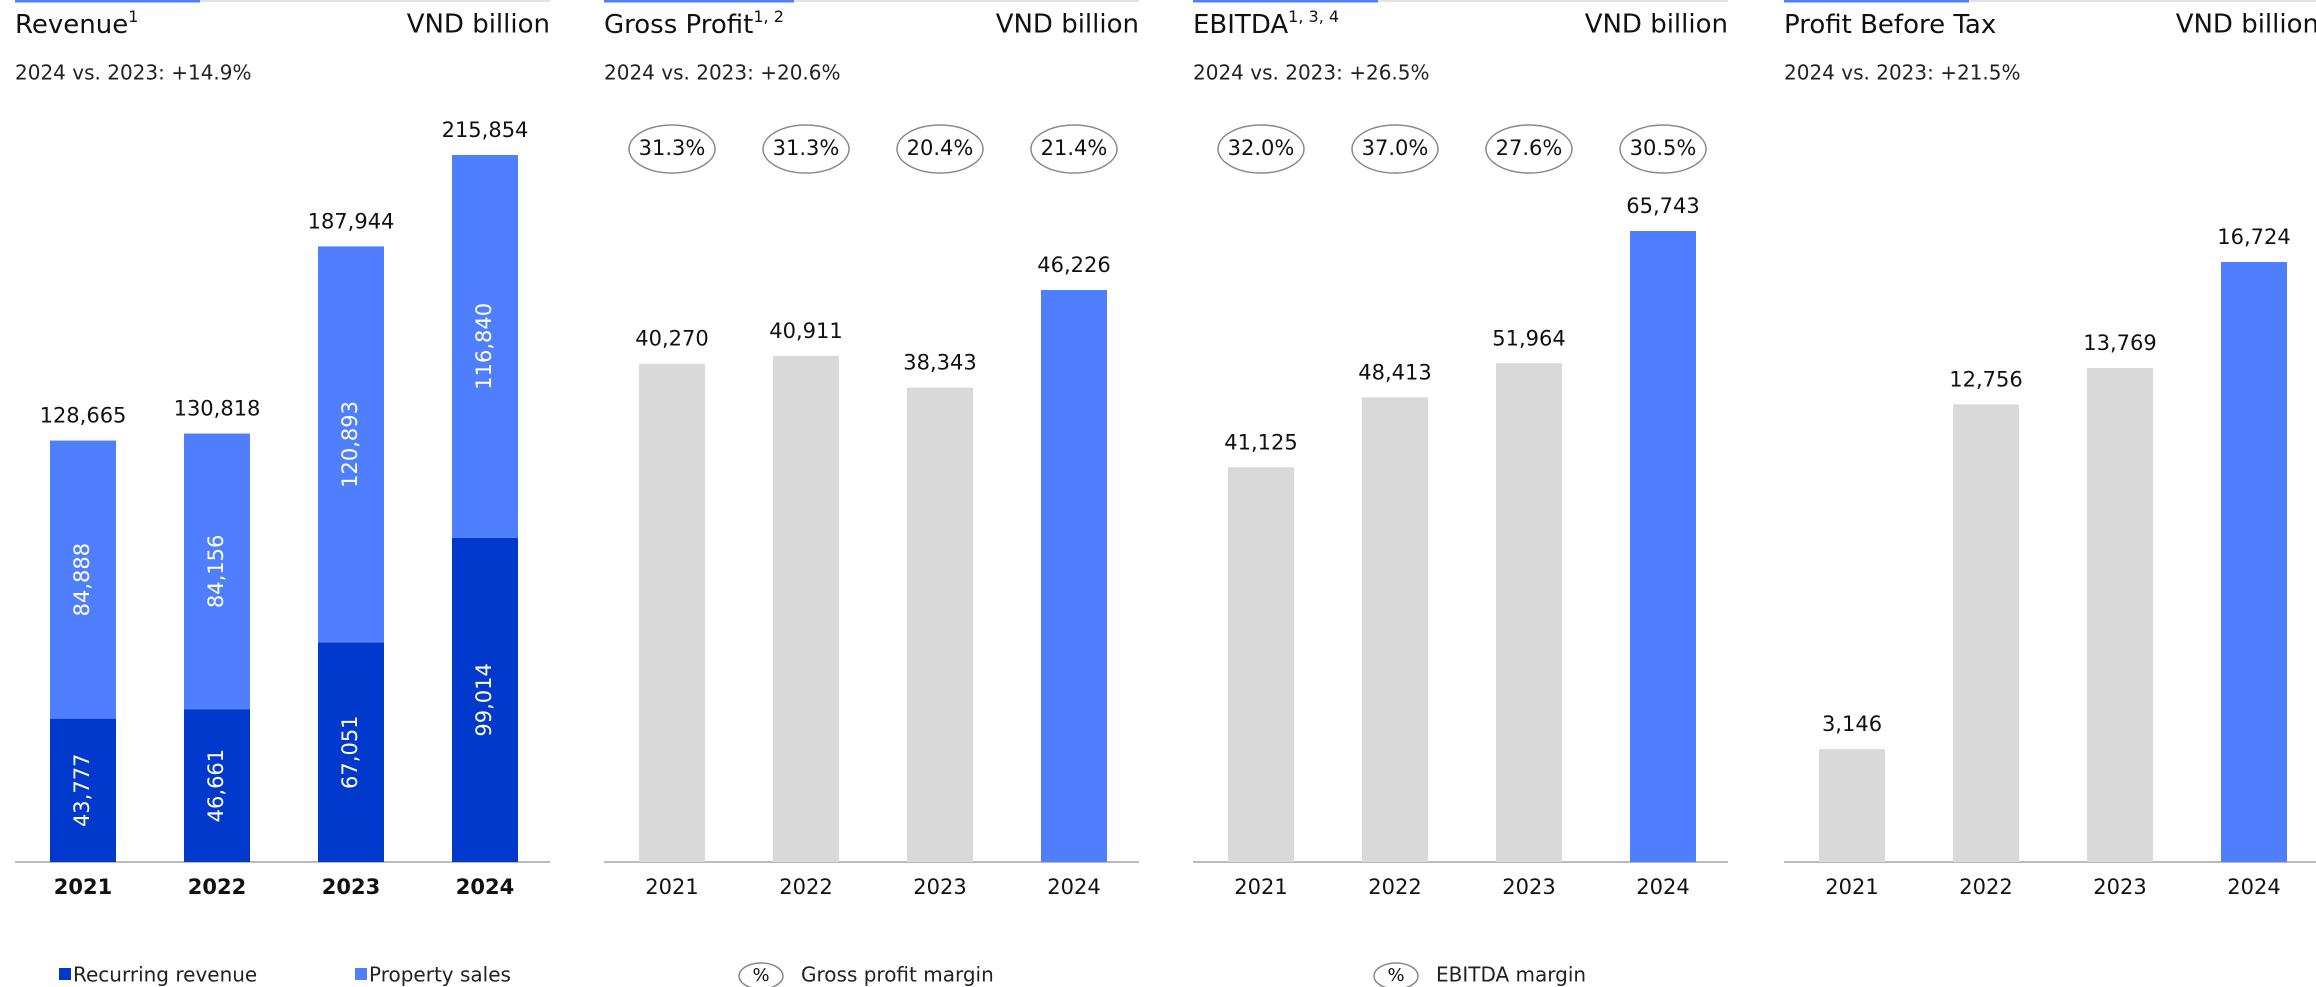 This screenshot has width=2316, height=987. I want to click on legend-label: Property sales, so click(440, 975).